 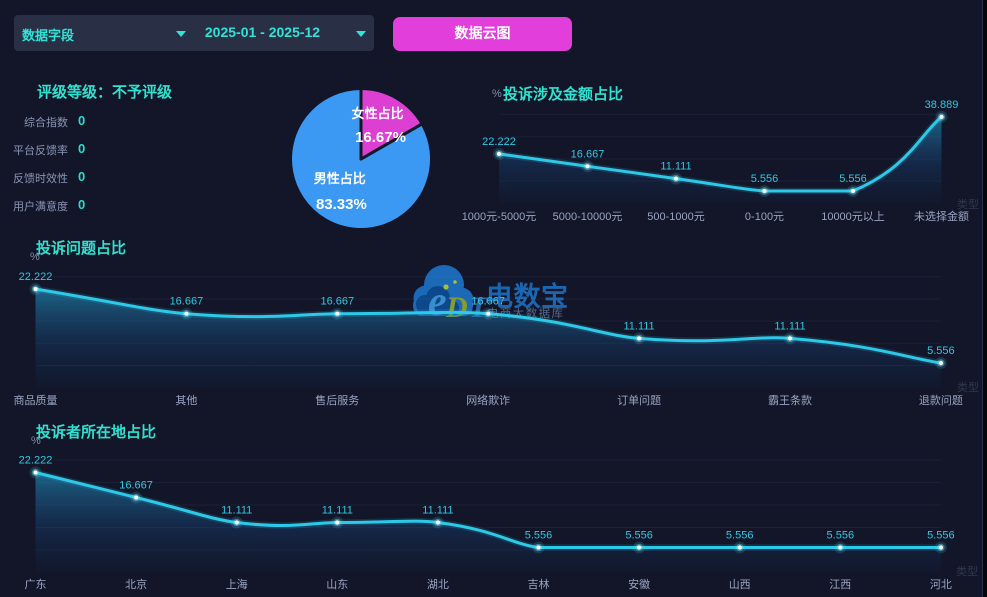 What do you see at coordinates (764, 217) in the screenshot?
I see `svg-text: 0-100元` at bounding box center [764, 217].